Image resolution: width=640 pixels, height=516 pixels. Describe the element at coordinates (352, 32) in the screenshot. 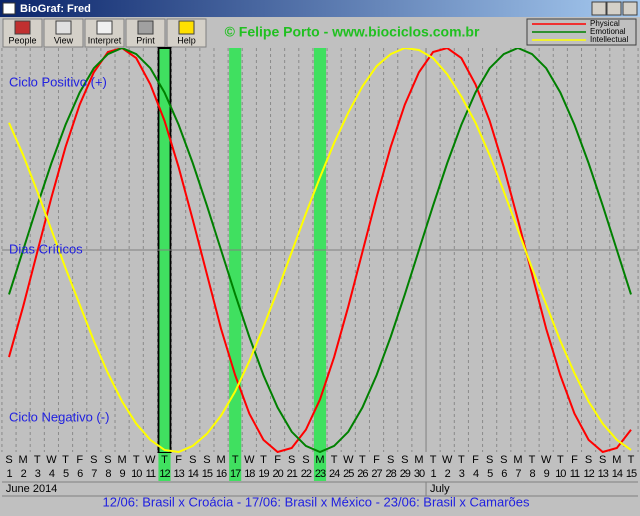

I see `watermark: © Felipe Porto - www.biociclos.com.br` at that location.